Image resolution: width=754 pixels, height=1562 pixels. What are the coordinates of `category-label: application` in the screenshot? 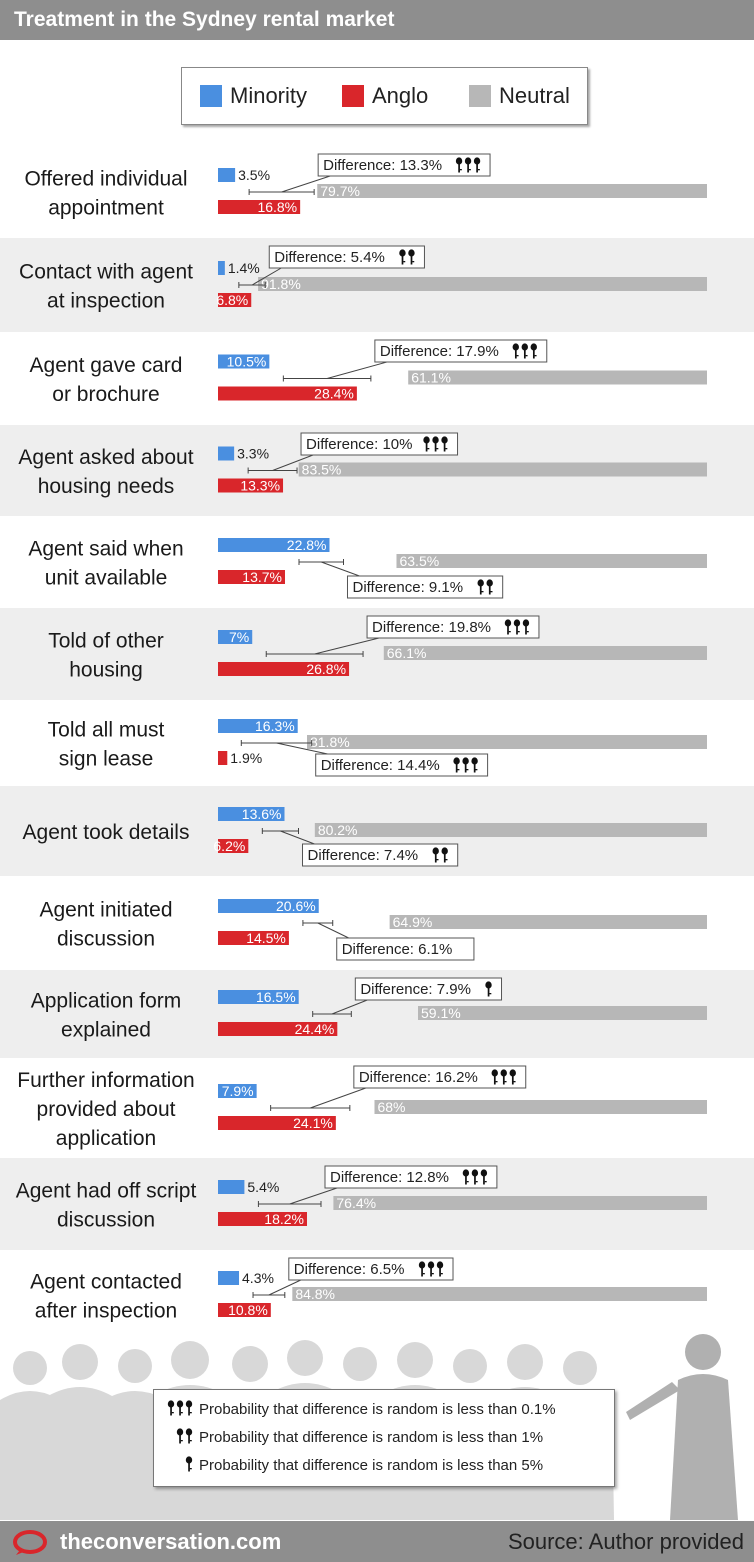 It's located at (106, 1138).